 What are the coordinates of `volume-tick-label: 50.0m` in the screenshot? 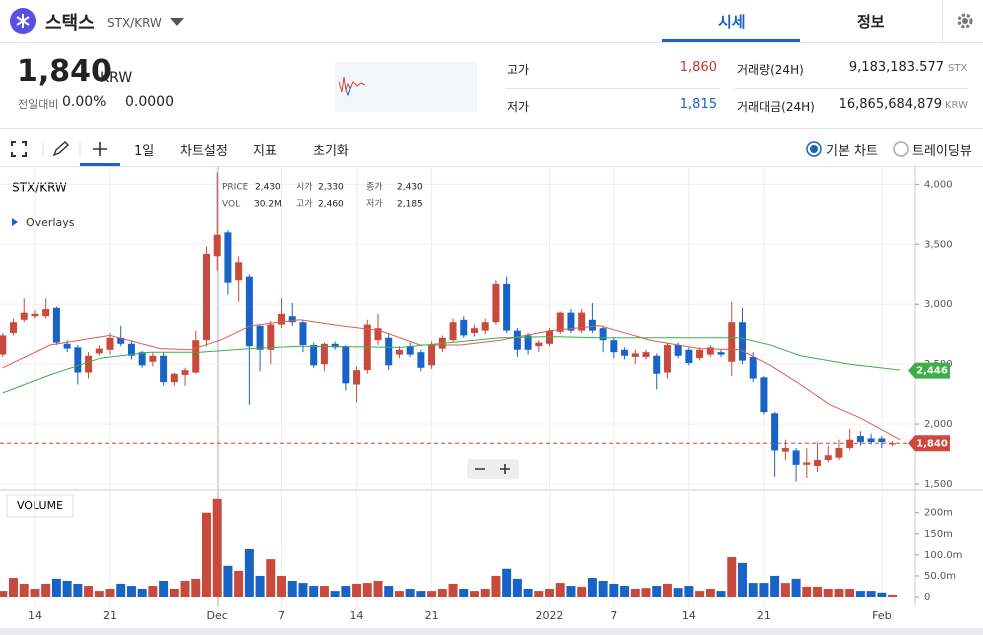 It's located at (940, 576).